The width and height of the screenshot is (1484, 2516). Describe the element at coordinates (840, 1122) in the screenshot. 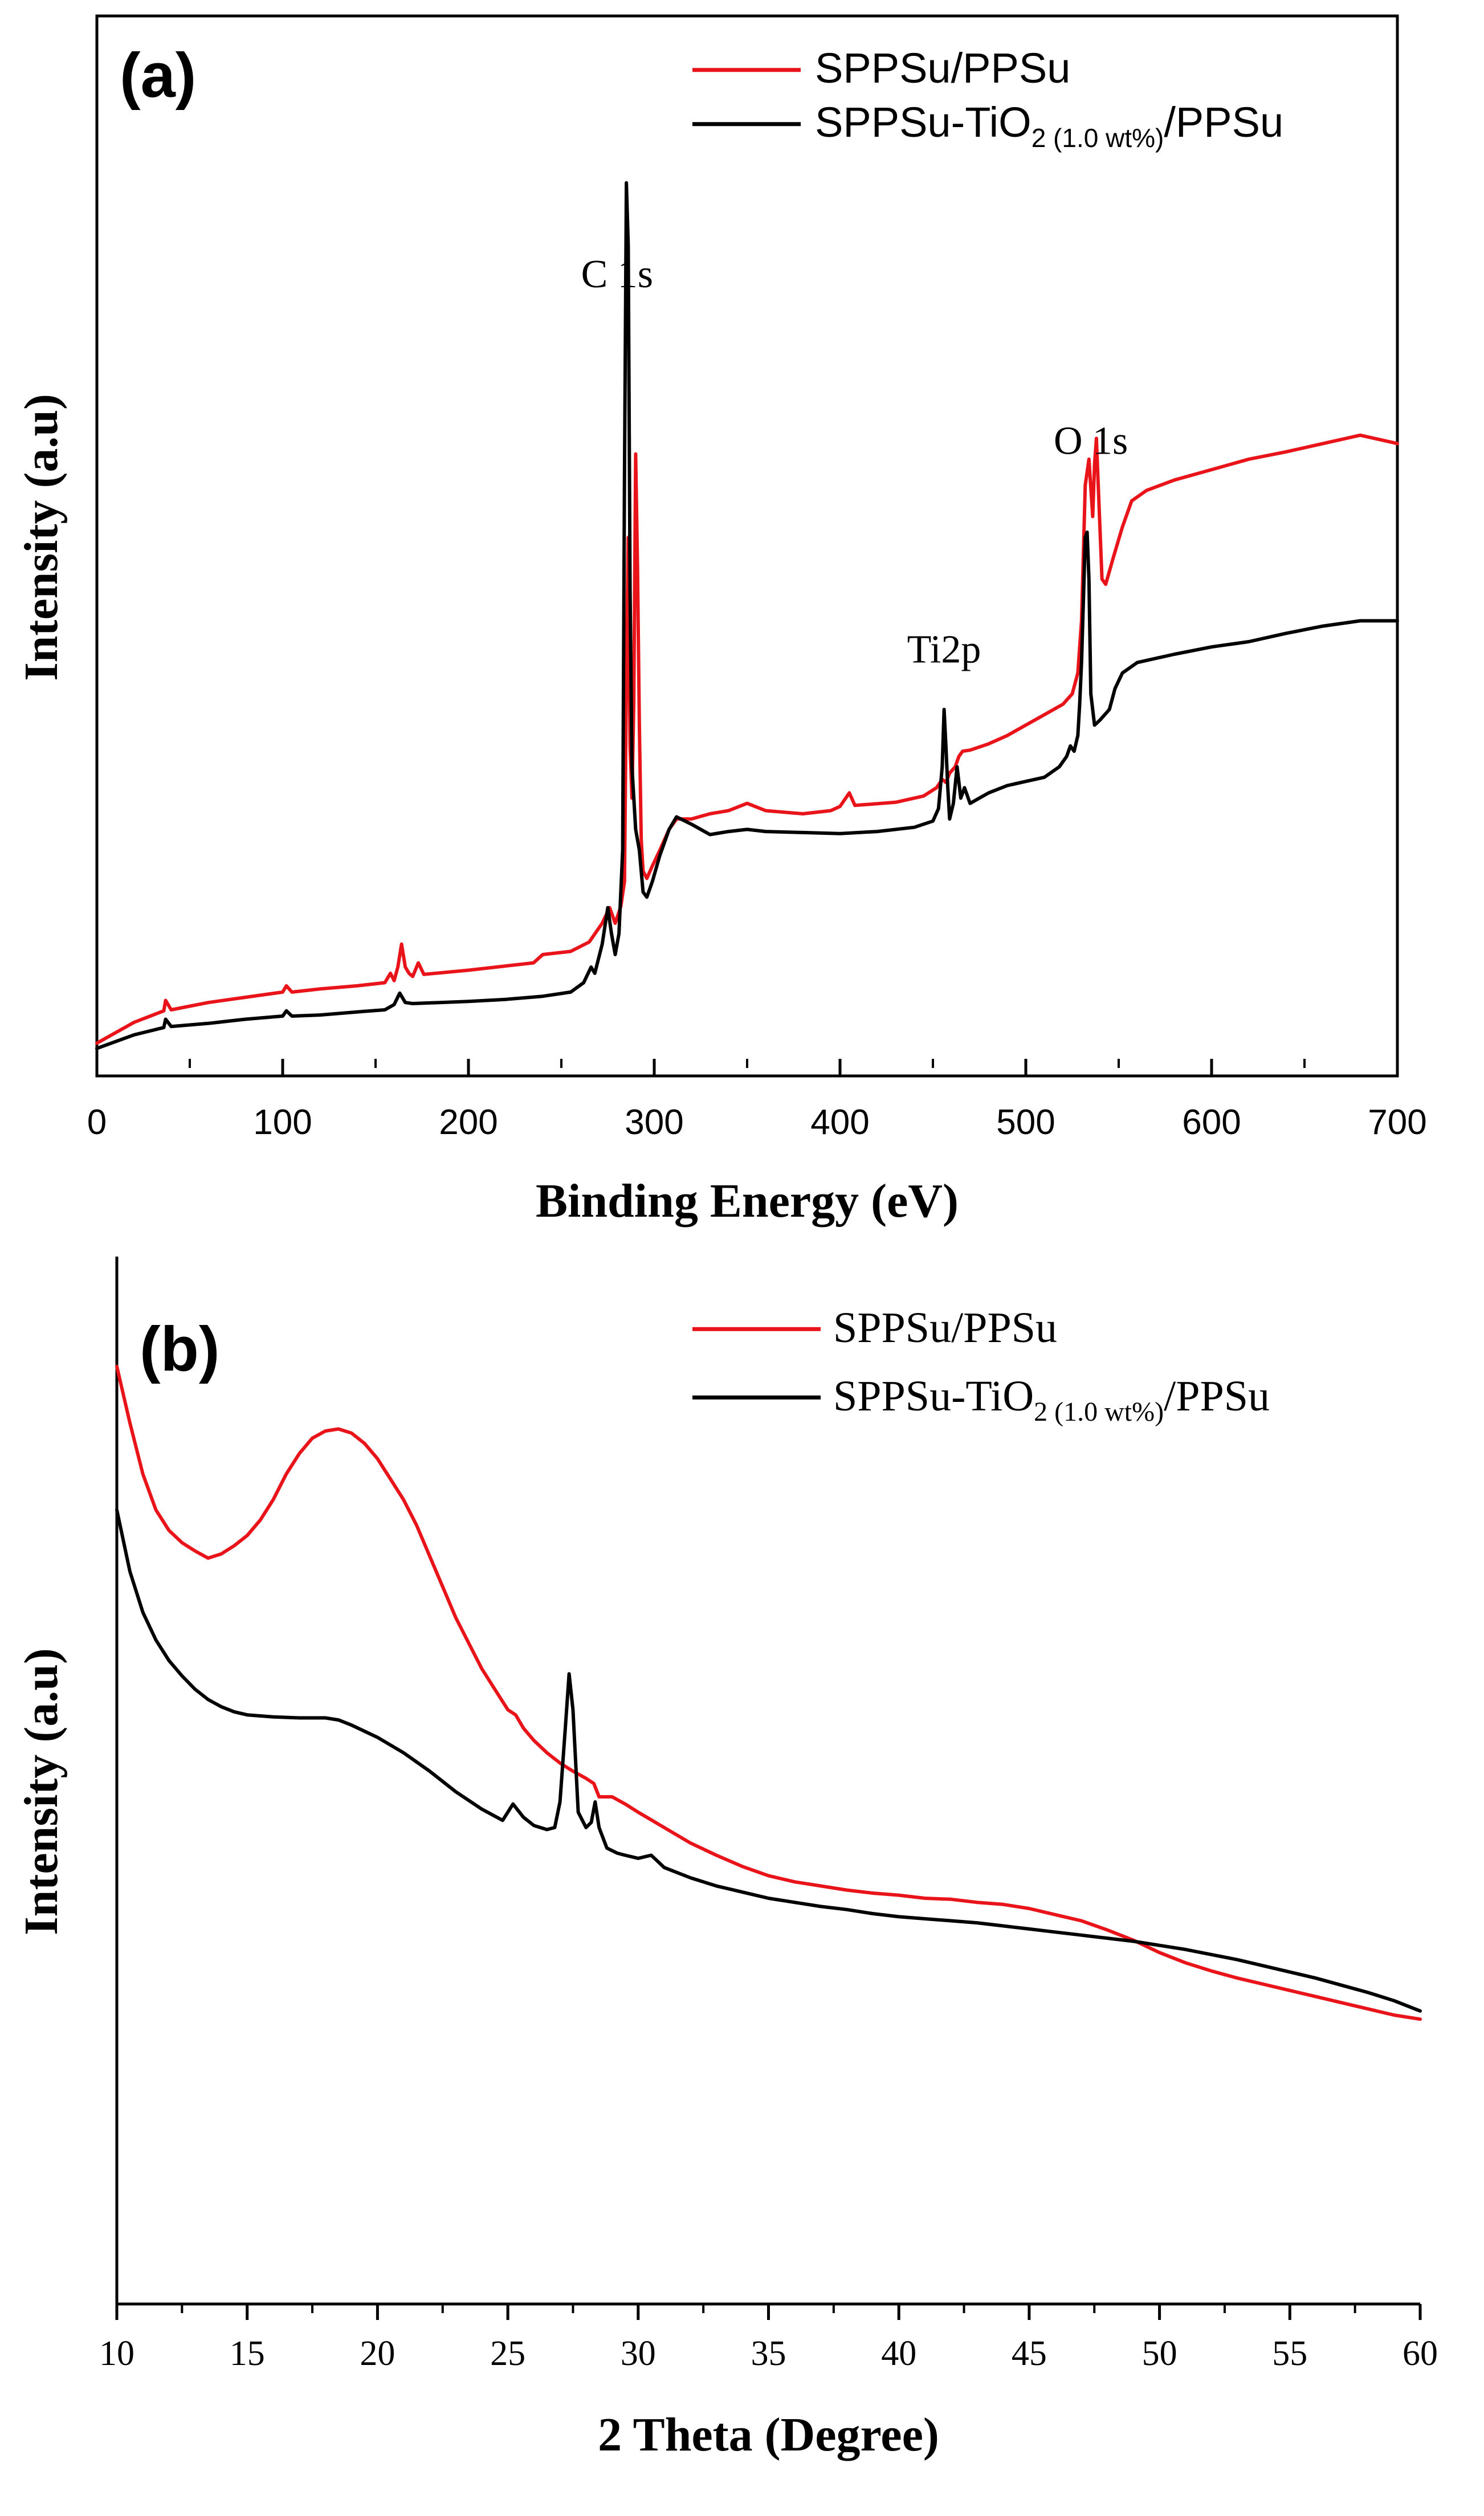

I see `x-tick-label: 400` at that location.